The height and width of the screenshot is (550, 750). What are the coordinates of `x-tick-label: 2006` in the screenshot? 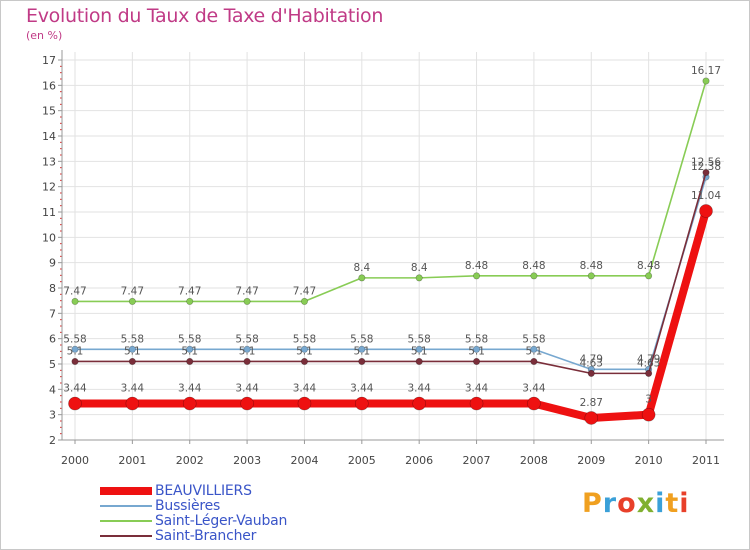 It's located at (419, 460).